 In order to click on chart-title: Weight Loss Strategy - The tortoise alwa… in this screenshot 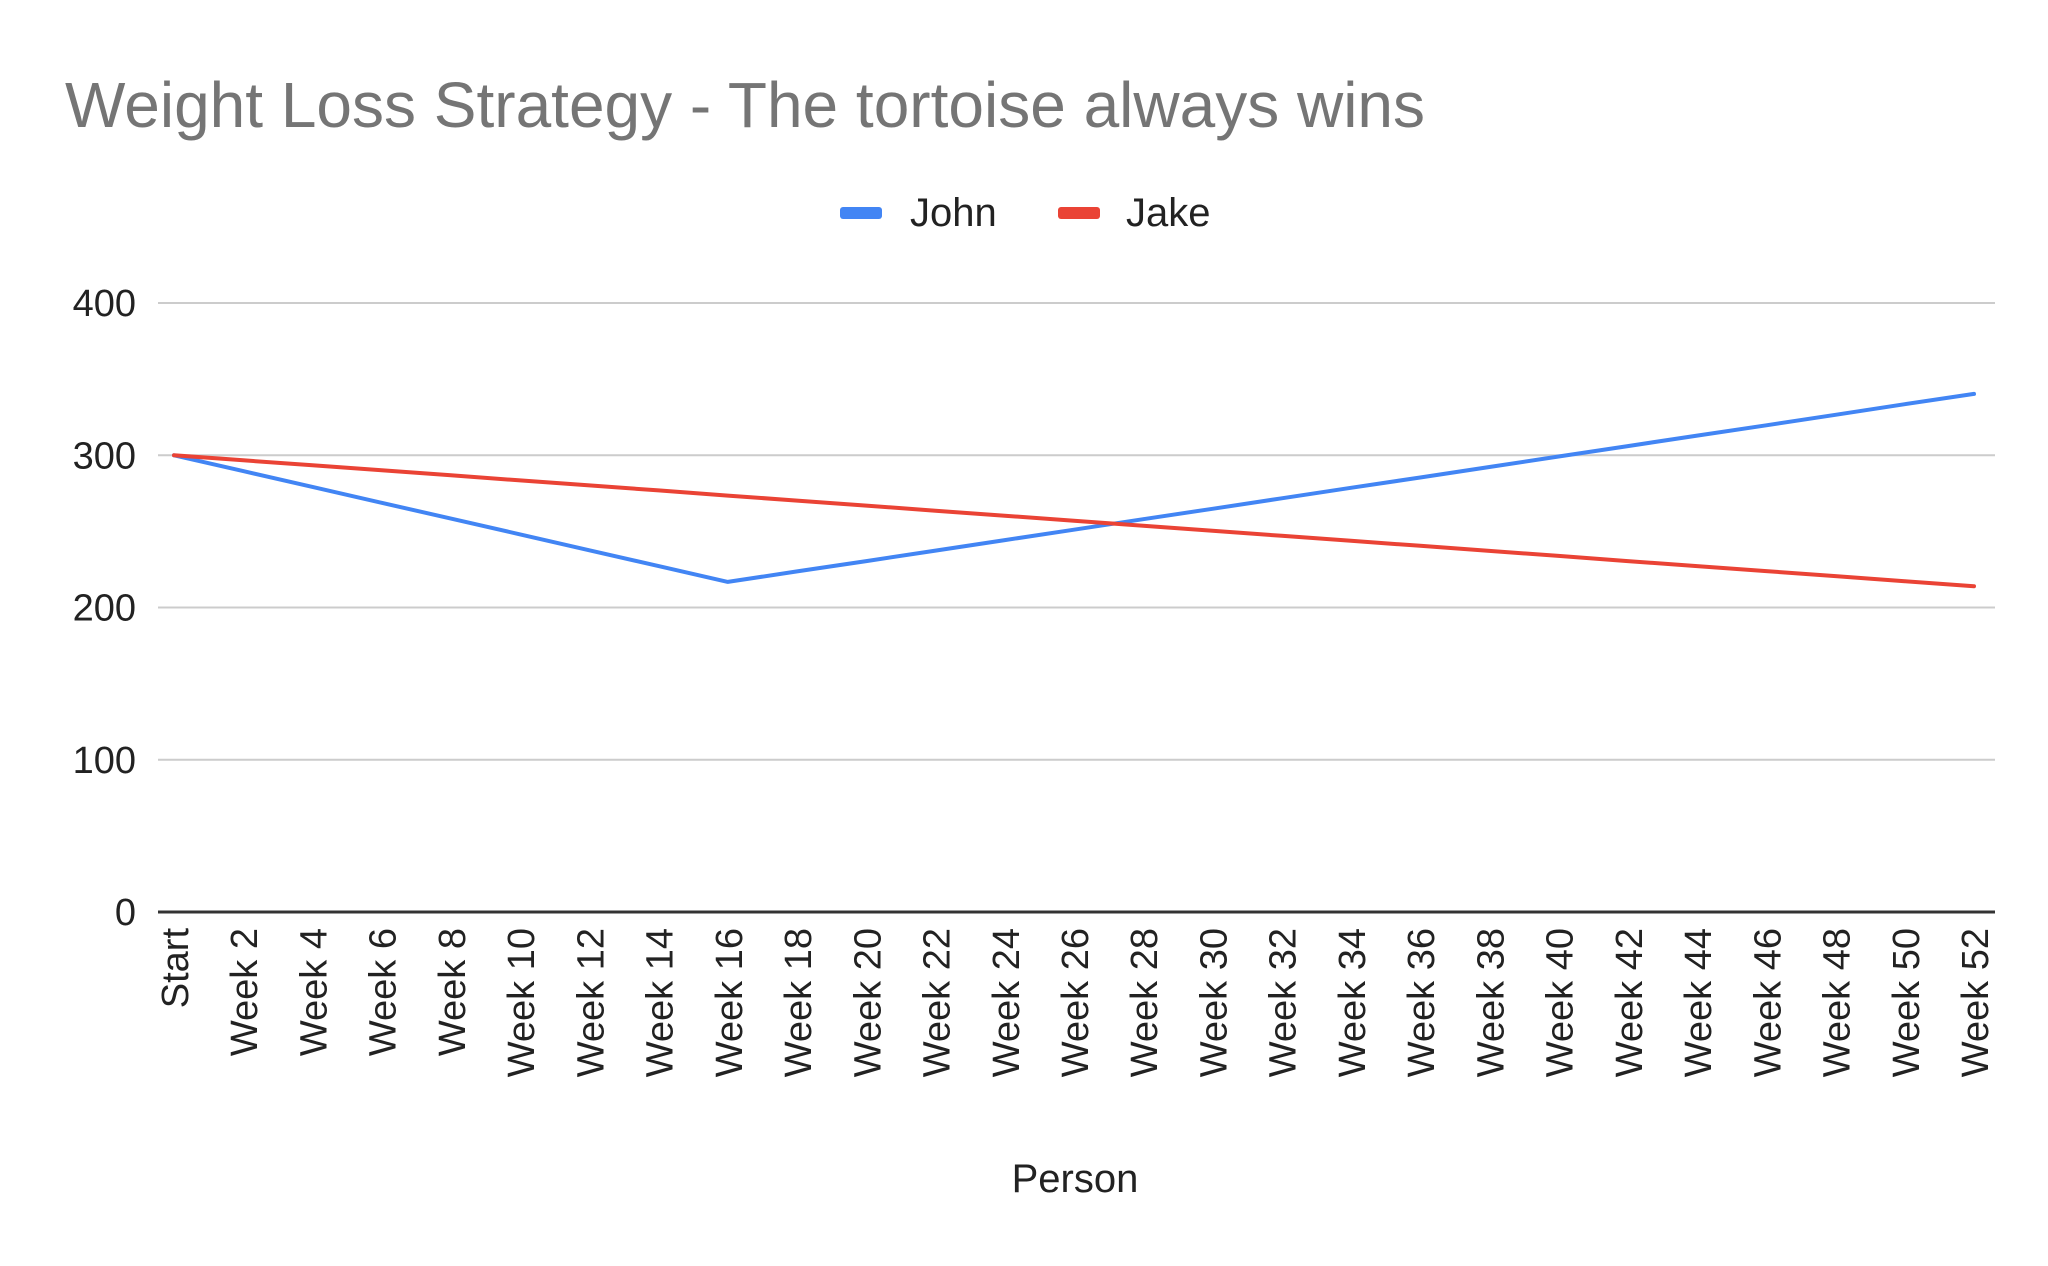, I will do `click(745, 105)`.